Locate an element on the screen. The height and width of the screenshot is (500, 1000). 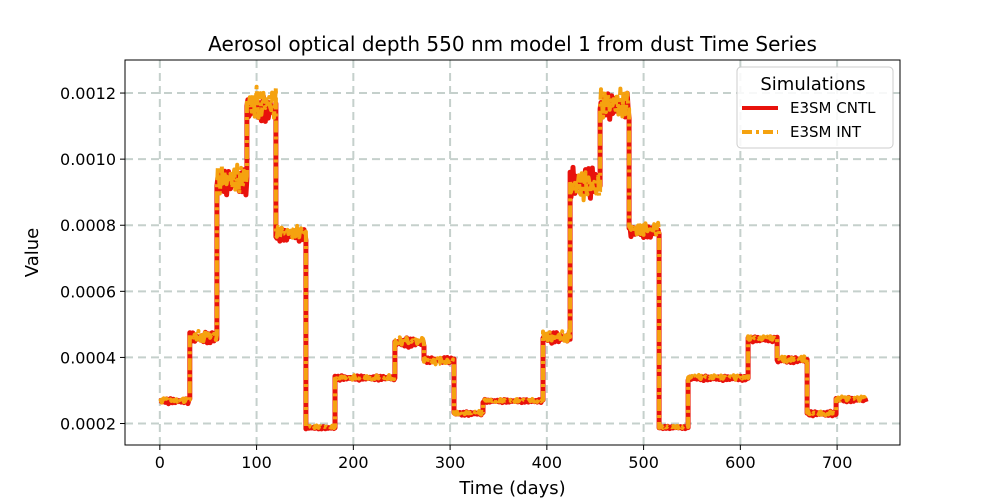
legend-label-e3sm-cntl: E3SM CNTL is located at coordinates (833, 108).